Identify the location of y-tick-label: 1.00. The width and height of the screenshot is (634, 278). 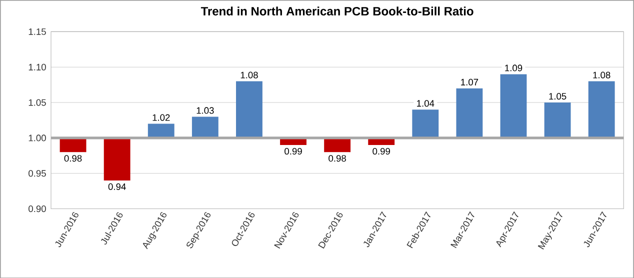
(37, 138).